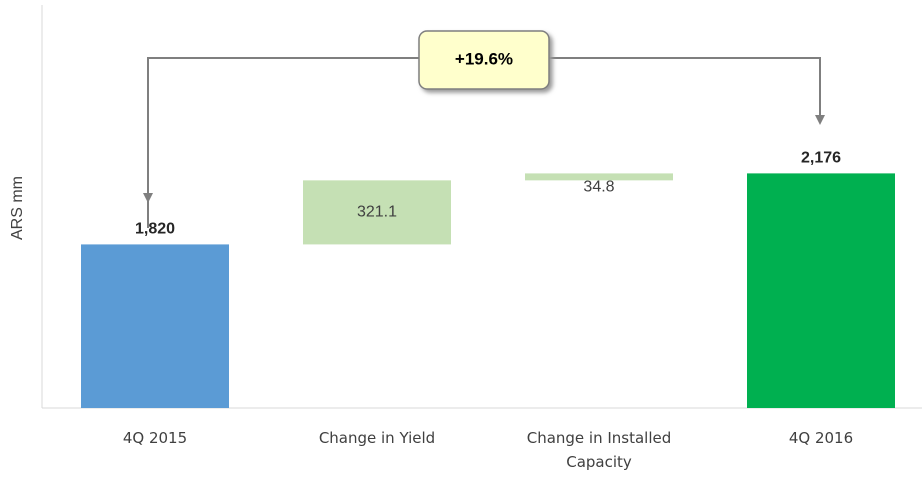  Describe the element at coordinates (17, 208) in the screenshot. I see `y-axis-label: ARS mm` at that location.